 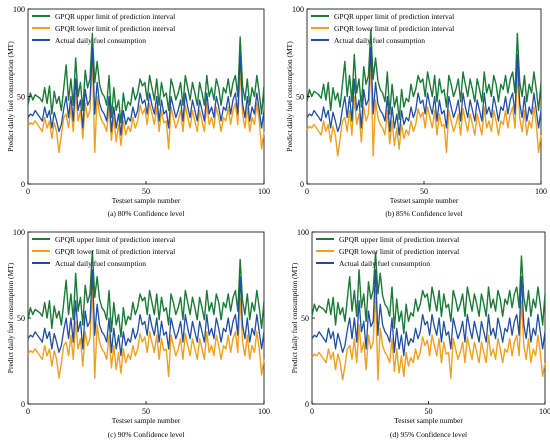 I want to click on panel-caption: (a) 80% Confidence level, so click(x=146, y=213).